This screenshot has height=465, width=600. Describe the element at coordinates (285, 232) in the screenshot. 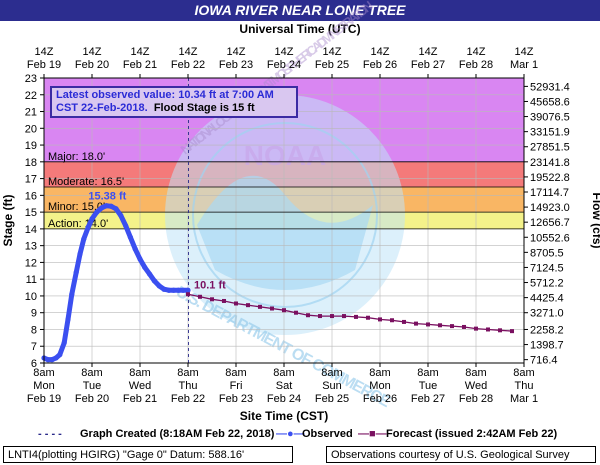

I see `noaa-watermark-bird` at that location.